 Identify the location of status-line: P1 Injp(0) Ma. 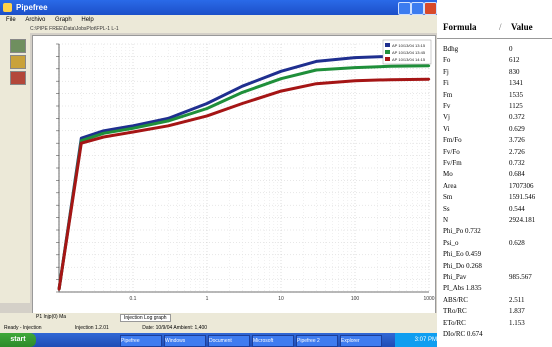
(51, 317).